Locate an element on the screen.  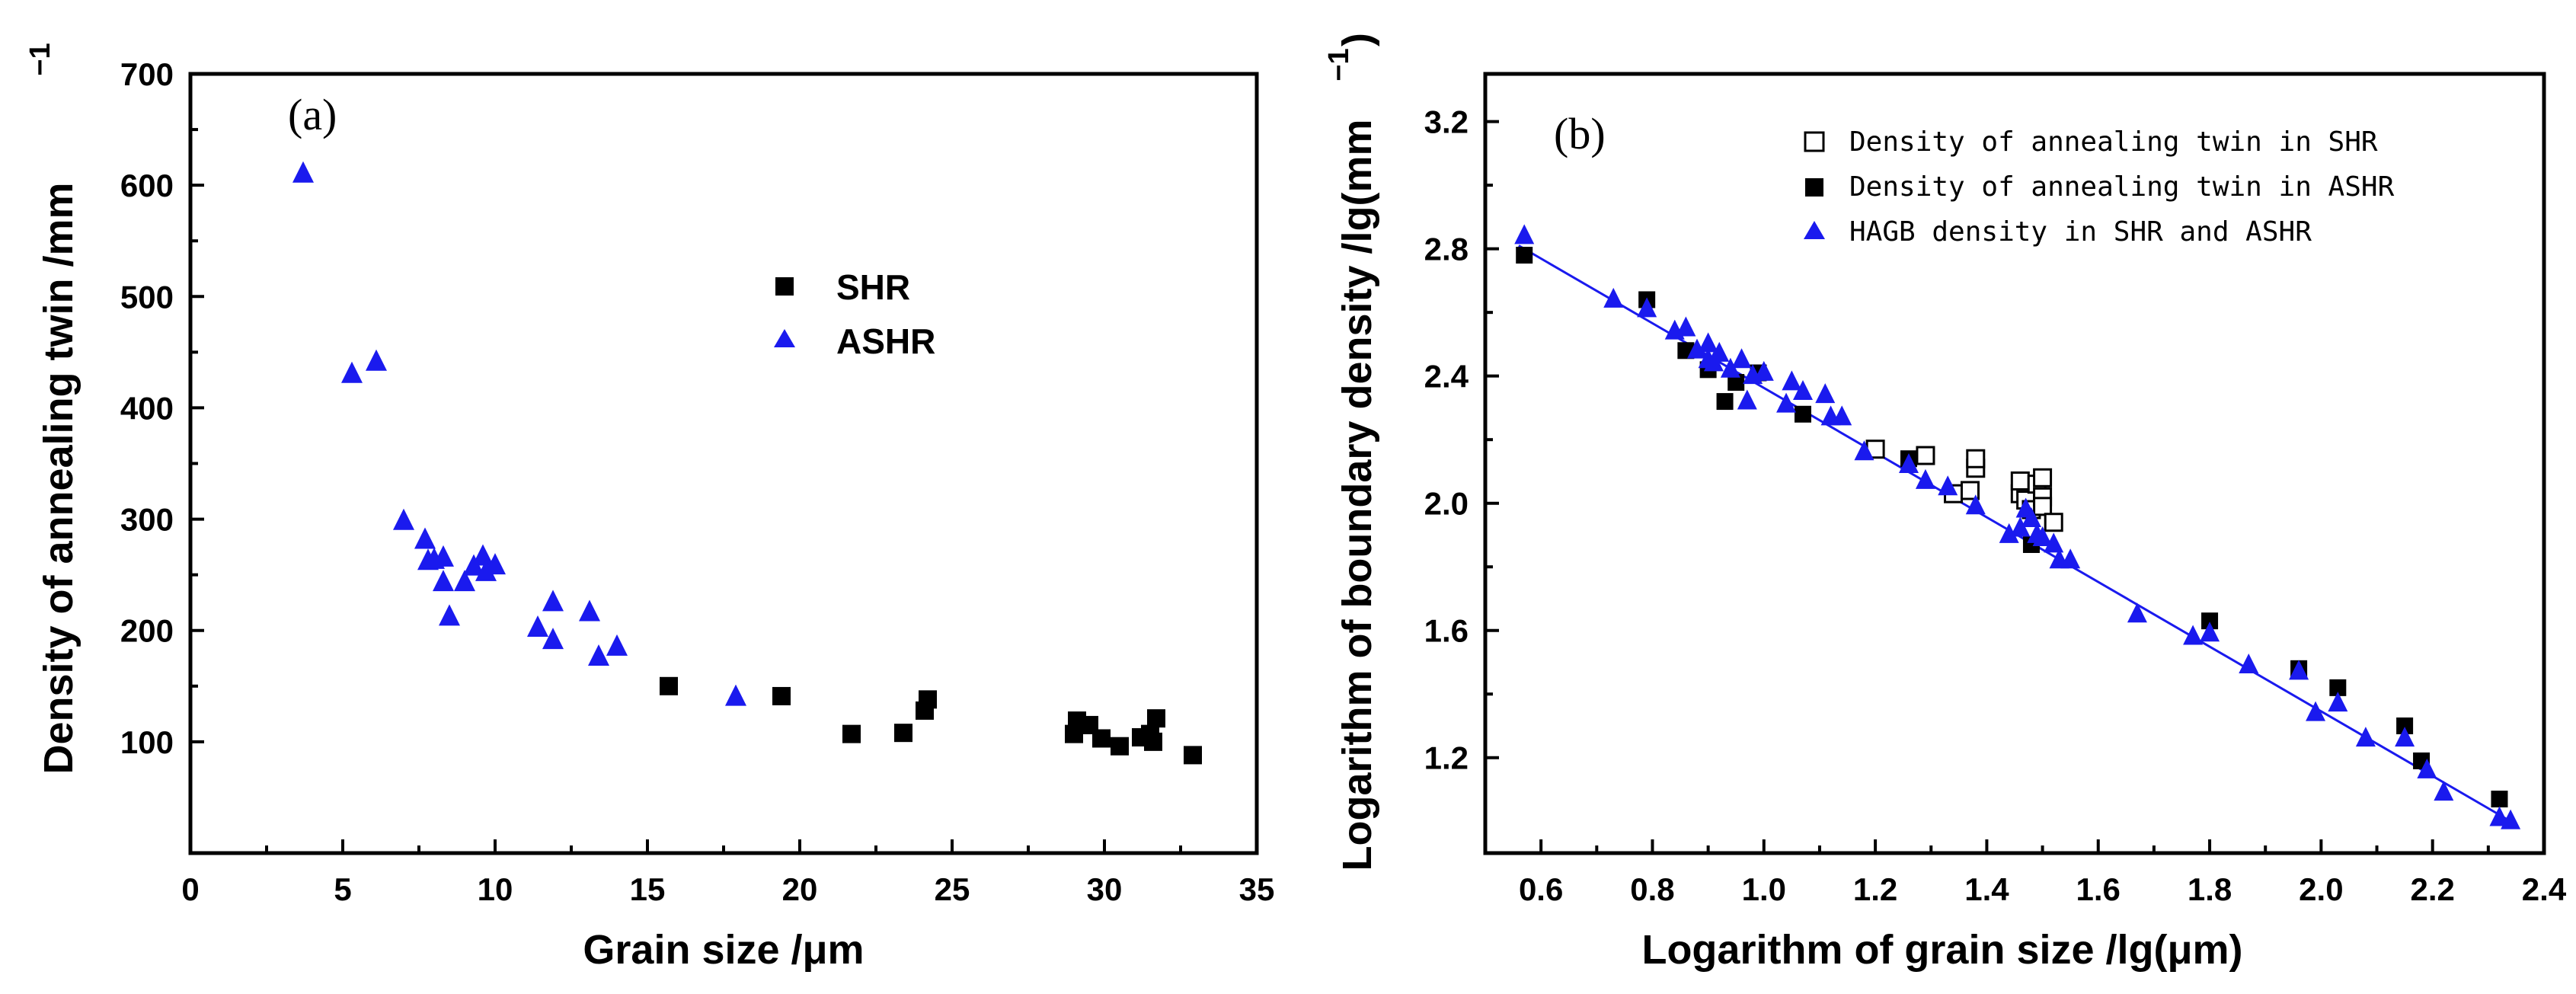
panel-b-y-tick-label: 2.0 is located at coordinates (1446, 504).